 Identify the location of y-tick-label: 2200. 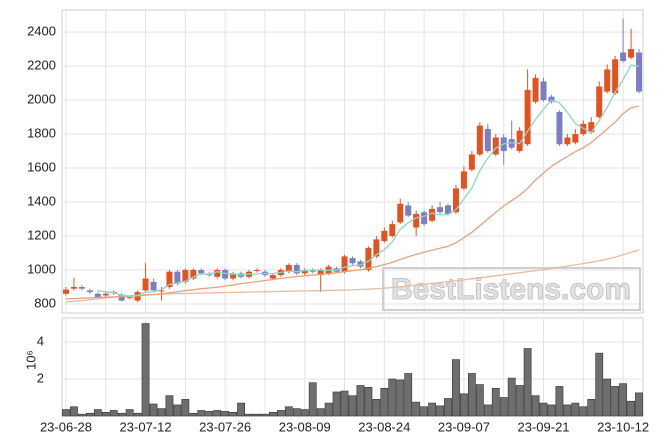
(41, 65).